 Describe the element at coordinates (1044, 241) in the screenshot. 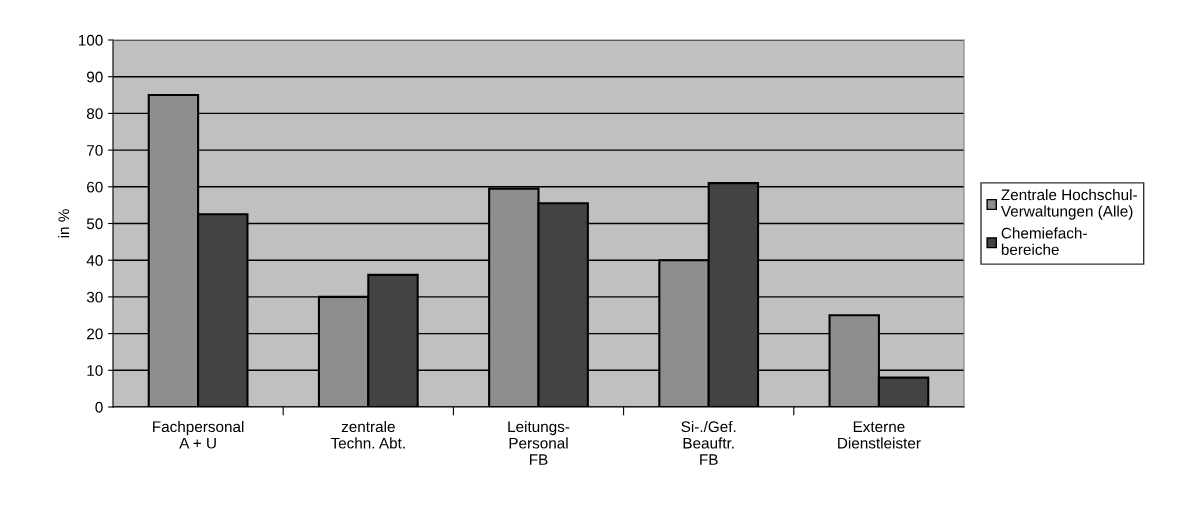

I see `legend-label: Chemiefach- bereiche` at that location.